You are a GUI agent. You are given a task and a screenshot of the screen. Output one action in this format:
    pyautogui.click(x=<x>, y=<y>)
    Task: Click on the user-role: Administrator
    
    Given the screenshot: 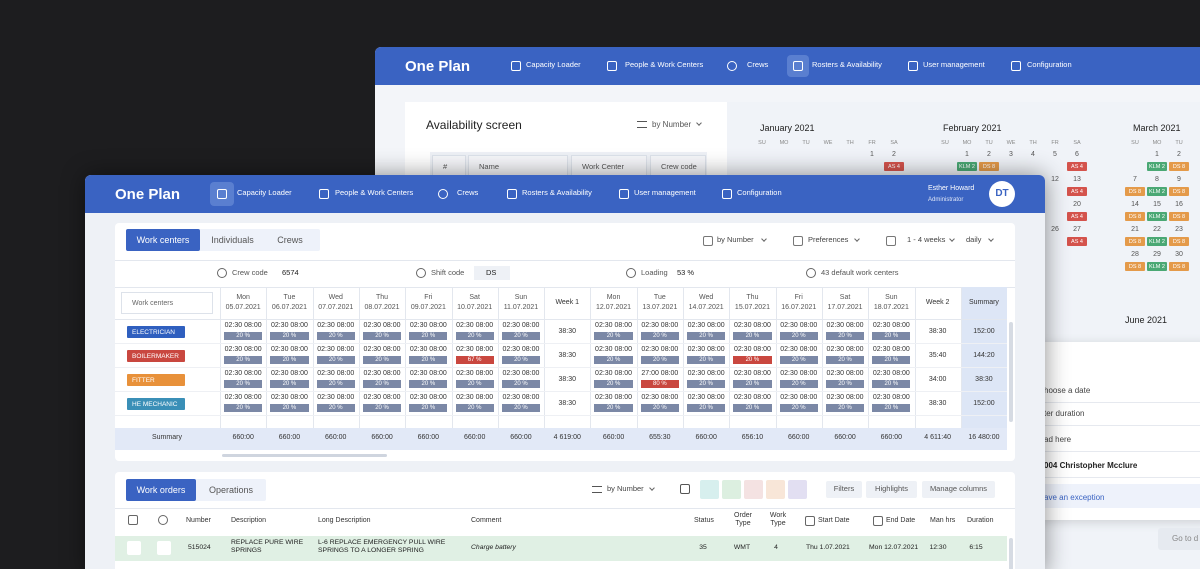 What is the action you would take?
    pyautogui.click(x=946, y=200)
    